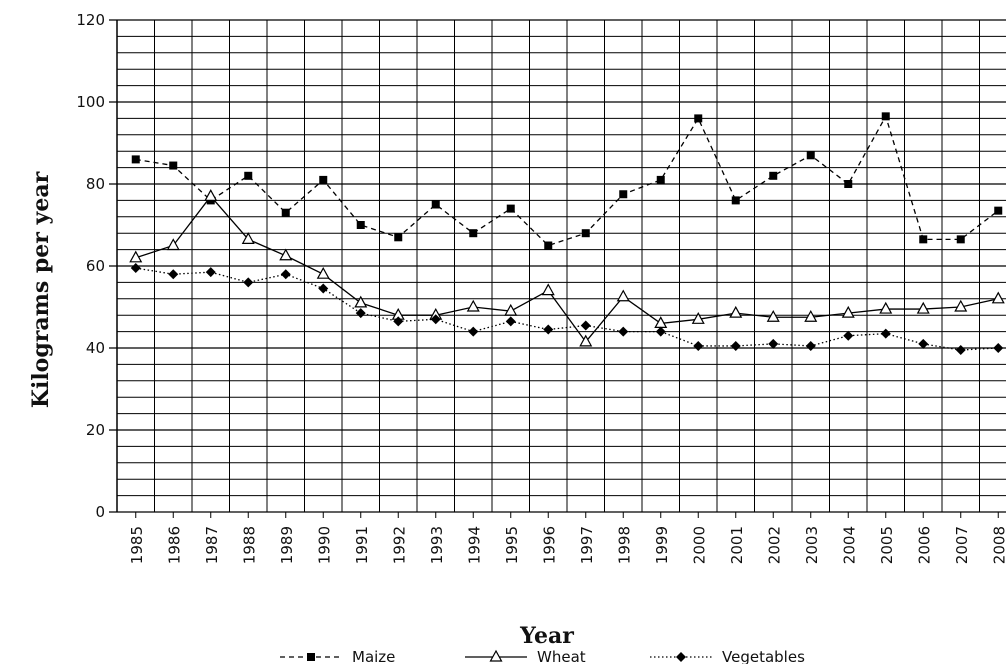  What do you see at coordinates (699, 545) in the screenshot?
I see `x-tick-label: 2000` at bounding box center [699, 545].